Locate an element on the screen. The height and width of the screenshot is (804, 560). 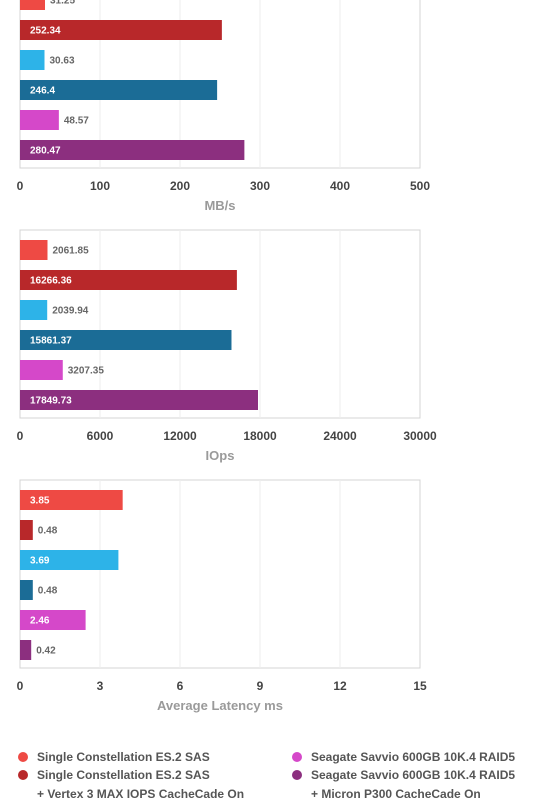
bar-value-label: 15861.37 is located at coordinates (51, 341).